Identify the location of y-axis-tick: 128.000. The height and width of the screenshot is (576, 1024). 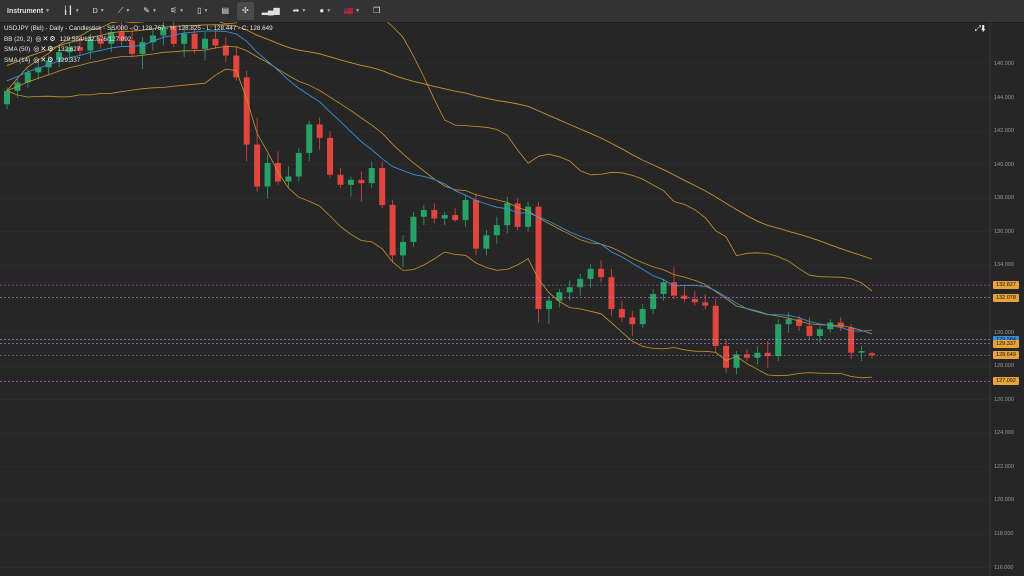
(1004, 366).